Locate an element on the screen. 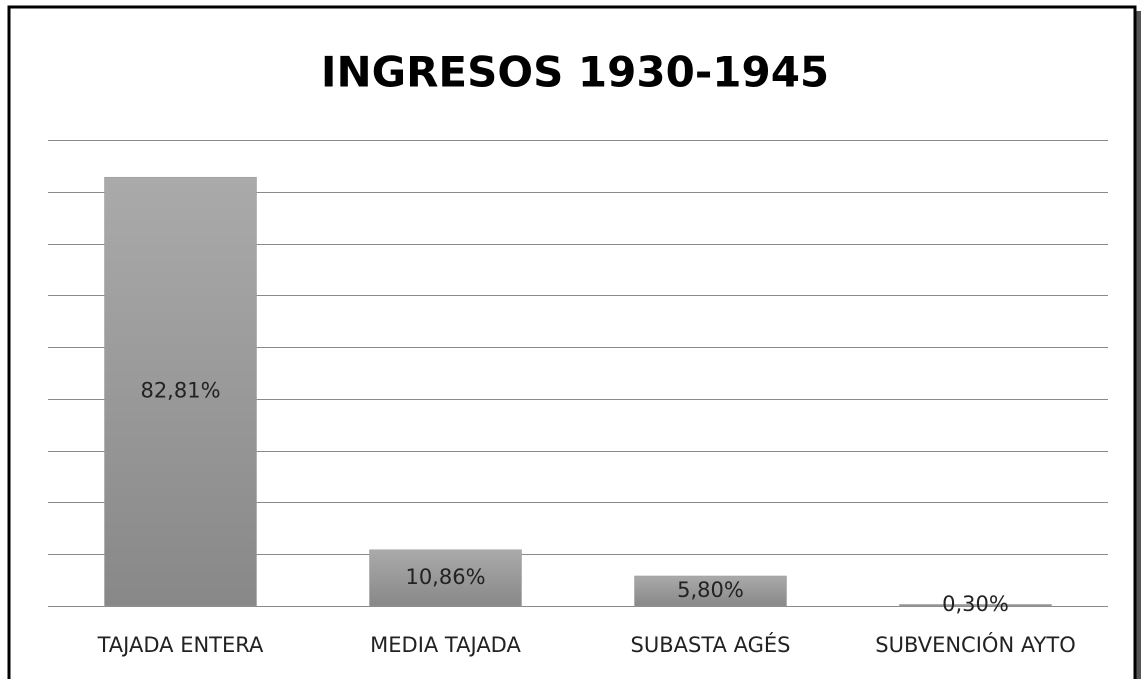 The image size is (1142, 679). data-label: 5,80% is located at coordinates (710, 590).